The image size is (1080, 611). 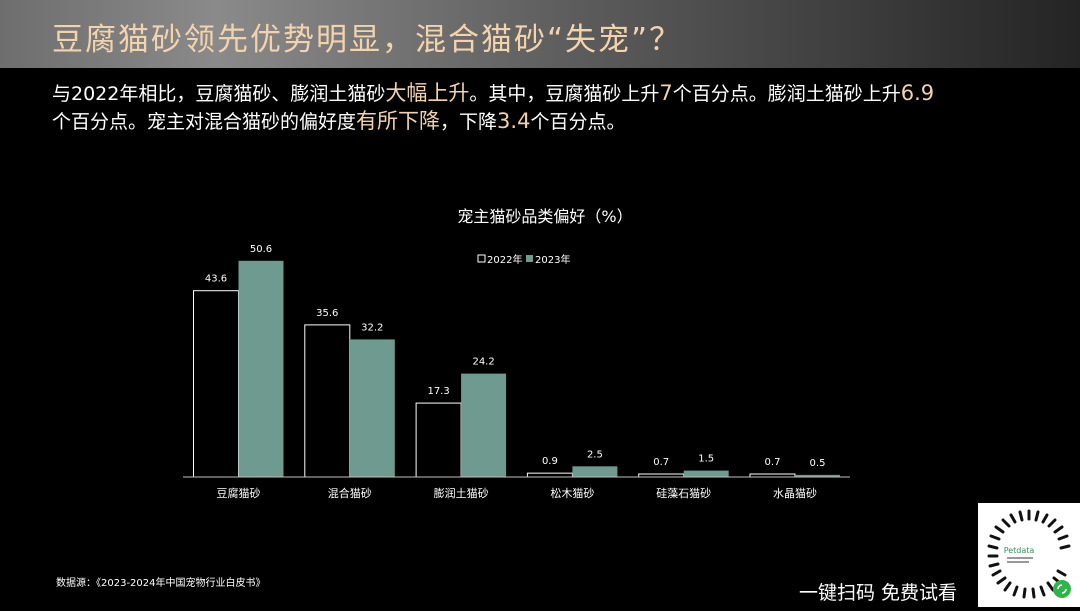 What do you see at coordinates (572, 493) in the screenshot?
I see `x-tick-label: 松木猫砂` at bounding box center [572, 493].